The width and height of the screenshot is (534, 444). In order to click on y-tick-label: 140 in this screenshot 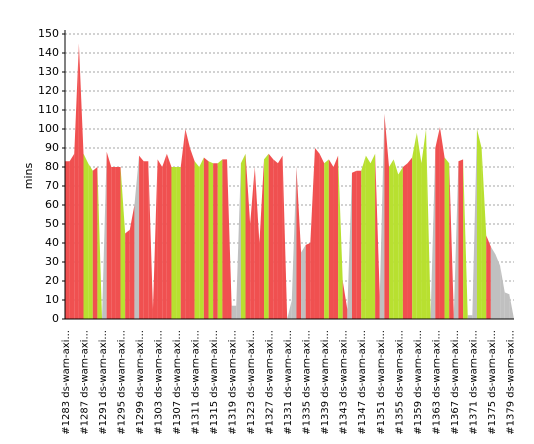, I will do `click(48, 52)`.